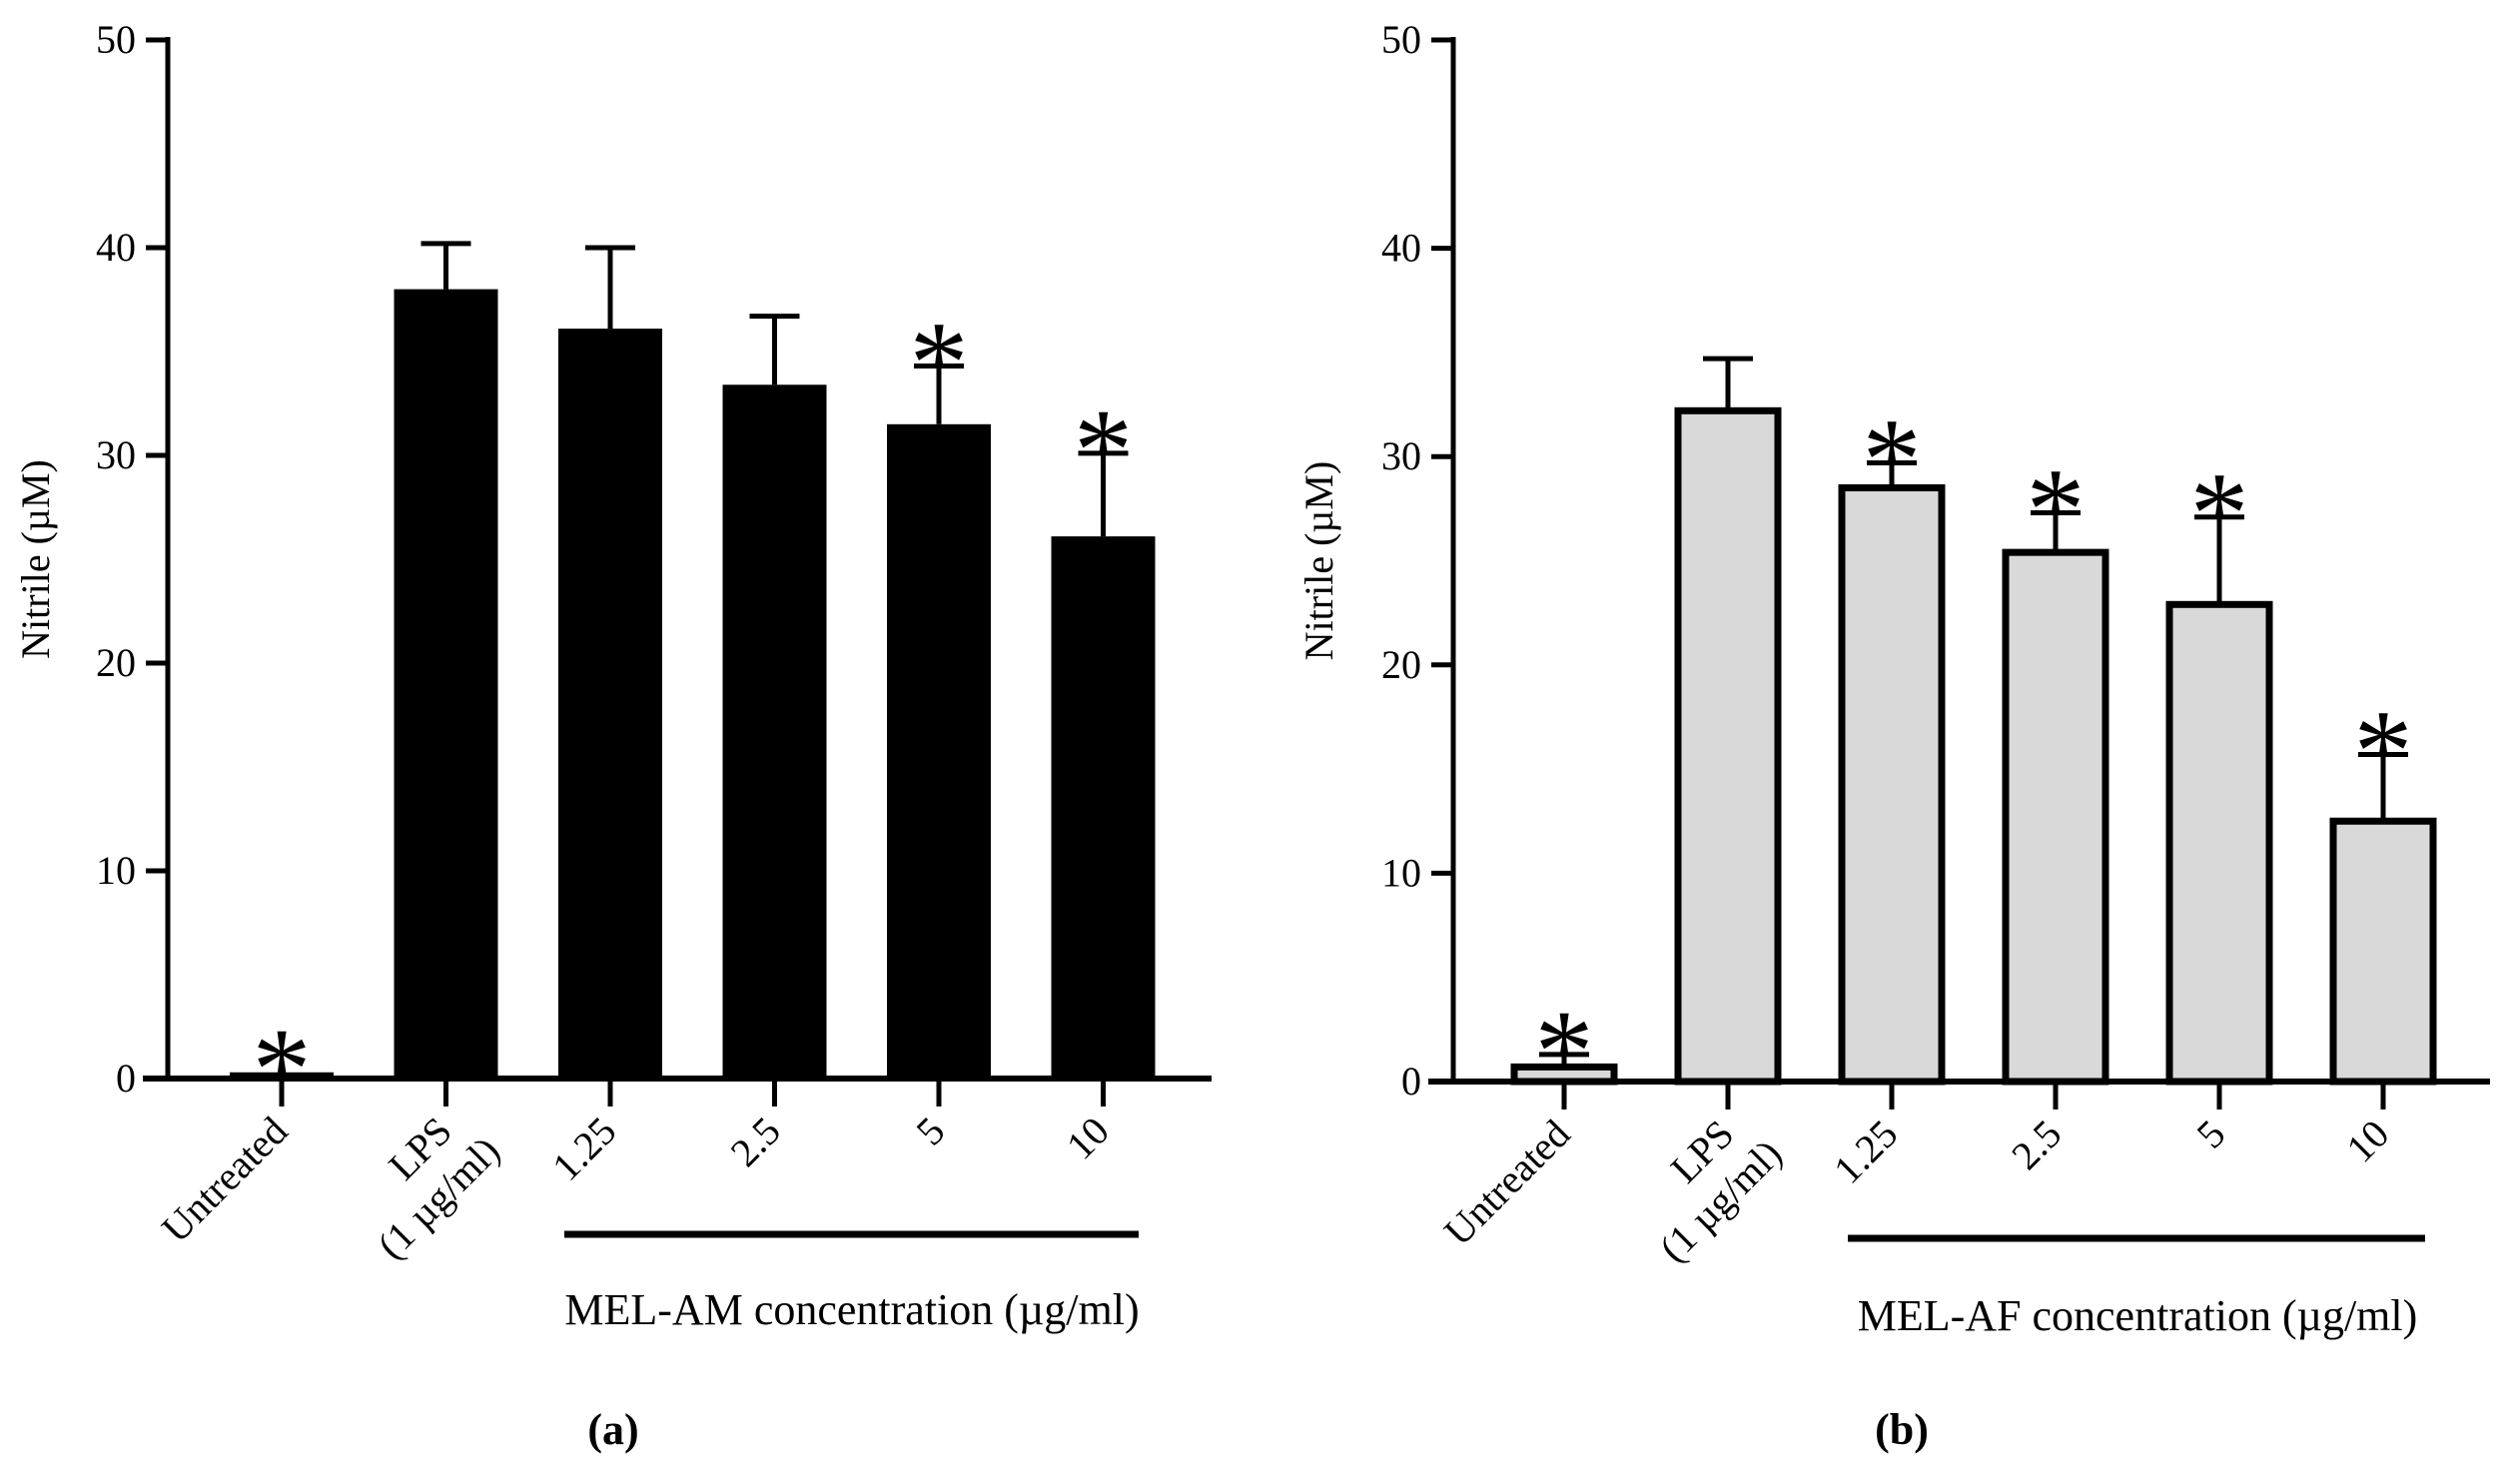 The width and height of the screenshot is (2520, 1479). What do you see at coordinates (2138, 1315) in the screenshot?
I see `x-axis-label: MEL-AF concentration (µg/ml)` at bounding box center [2138, 1315].